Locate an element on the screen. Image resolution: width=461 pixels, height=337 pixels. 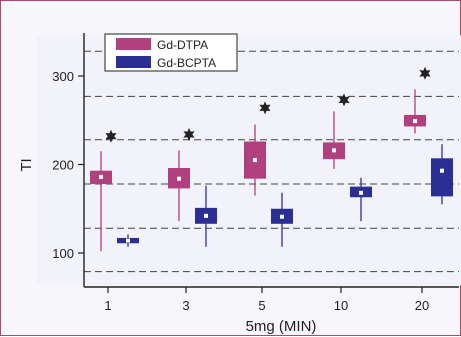
x-tick-label-5: 5 is located at coordinates (261, 305).